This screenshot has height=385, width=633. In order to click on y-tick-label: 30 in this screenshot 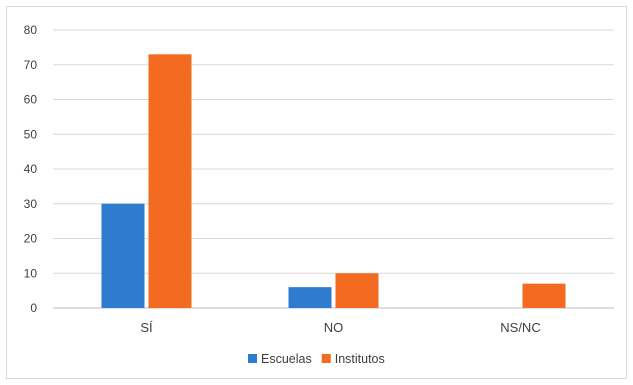, I will do `click(31, 204)`.